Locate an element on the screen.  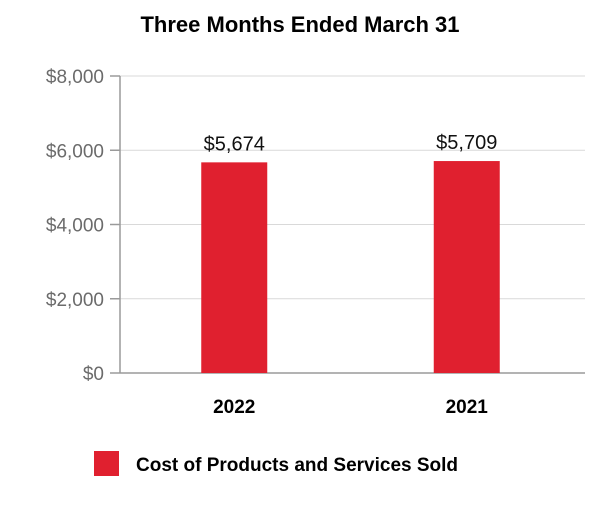
y-tick-label: $4,000 is located at coordinates (75, 226).